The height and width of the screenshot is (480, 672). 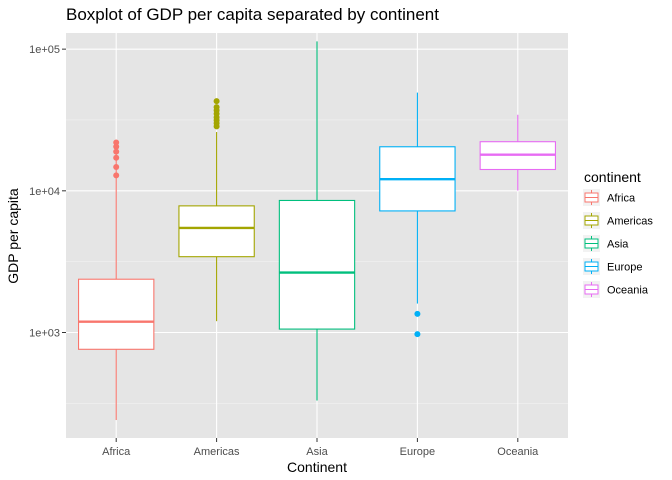 I want to click on box-asia, so click(x=317, y=221).